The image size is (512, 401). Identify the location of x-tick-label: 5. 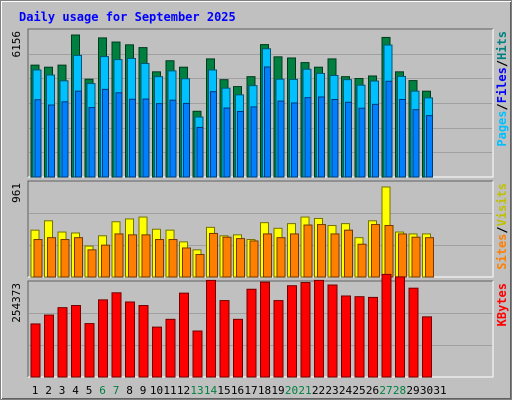
(89, 390).